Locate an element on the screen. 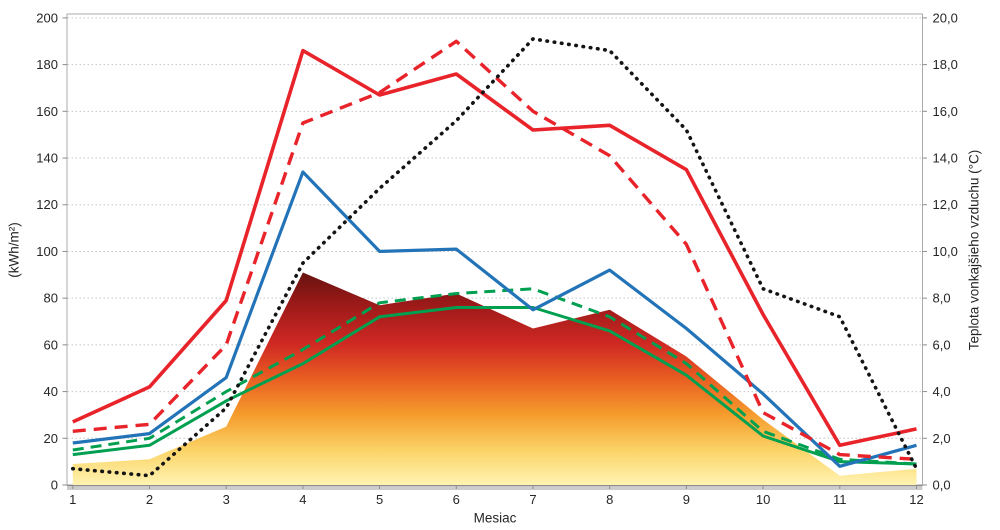  x-axis-tick-label: 8 is located at coordinates (609, 499).